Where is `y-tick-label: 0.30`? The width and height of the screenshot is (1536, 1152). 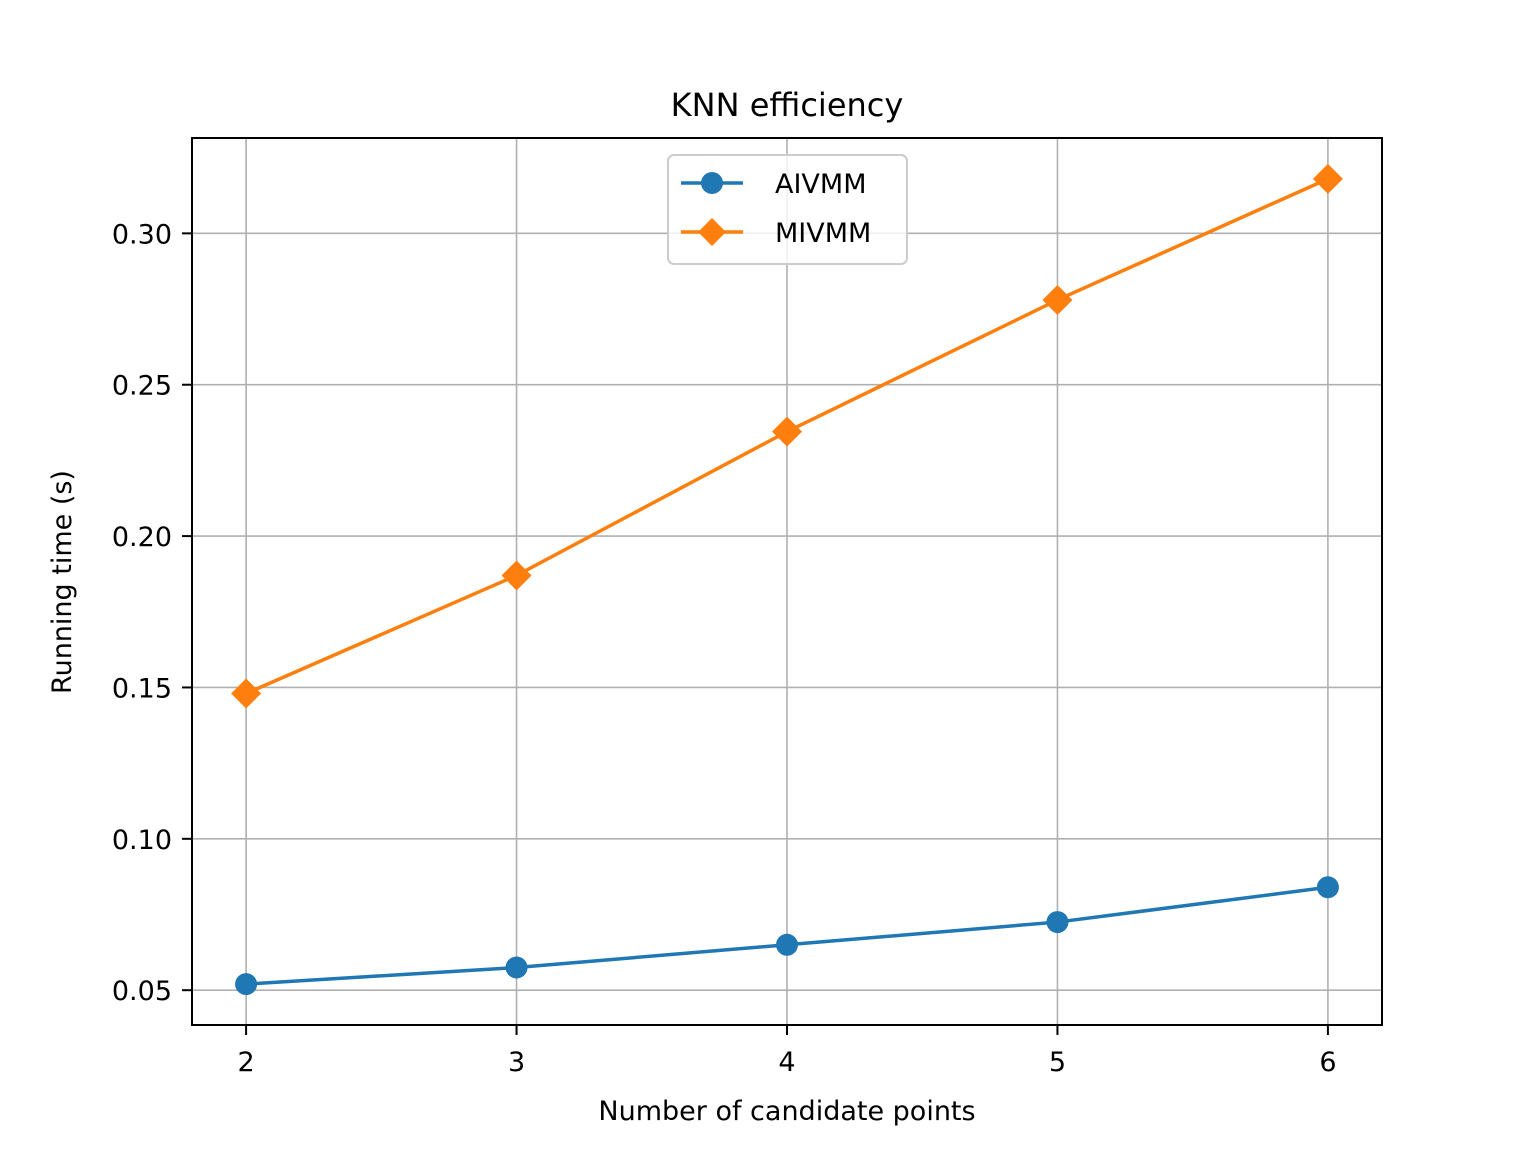 y-tick-label: 0.30 is located at coordinates (142, 234).